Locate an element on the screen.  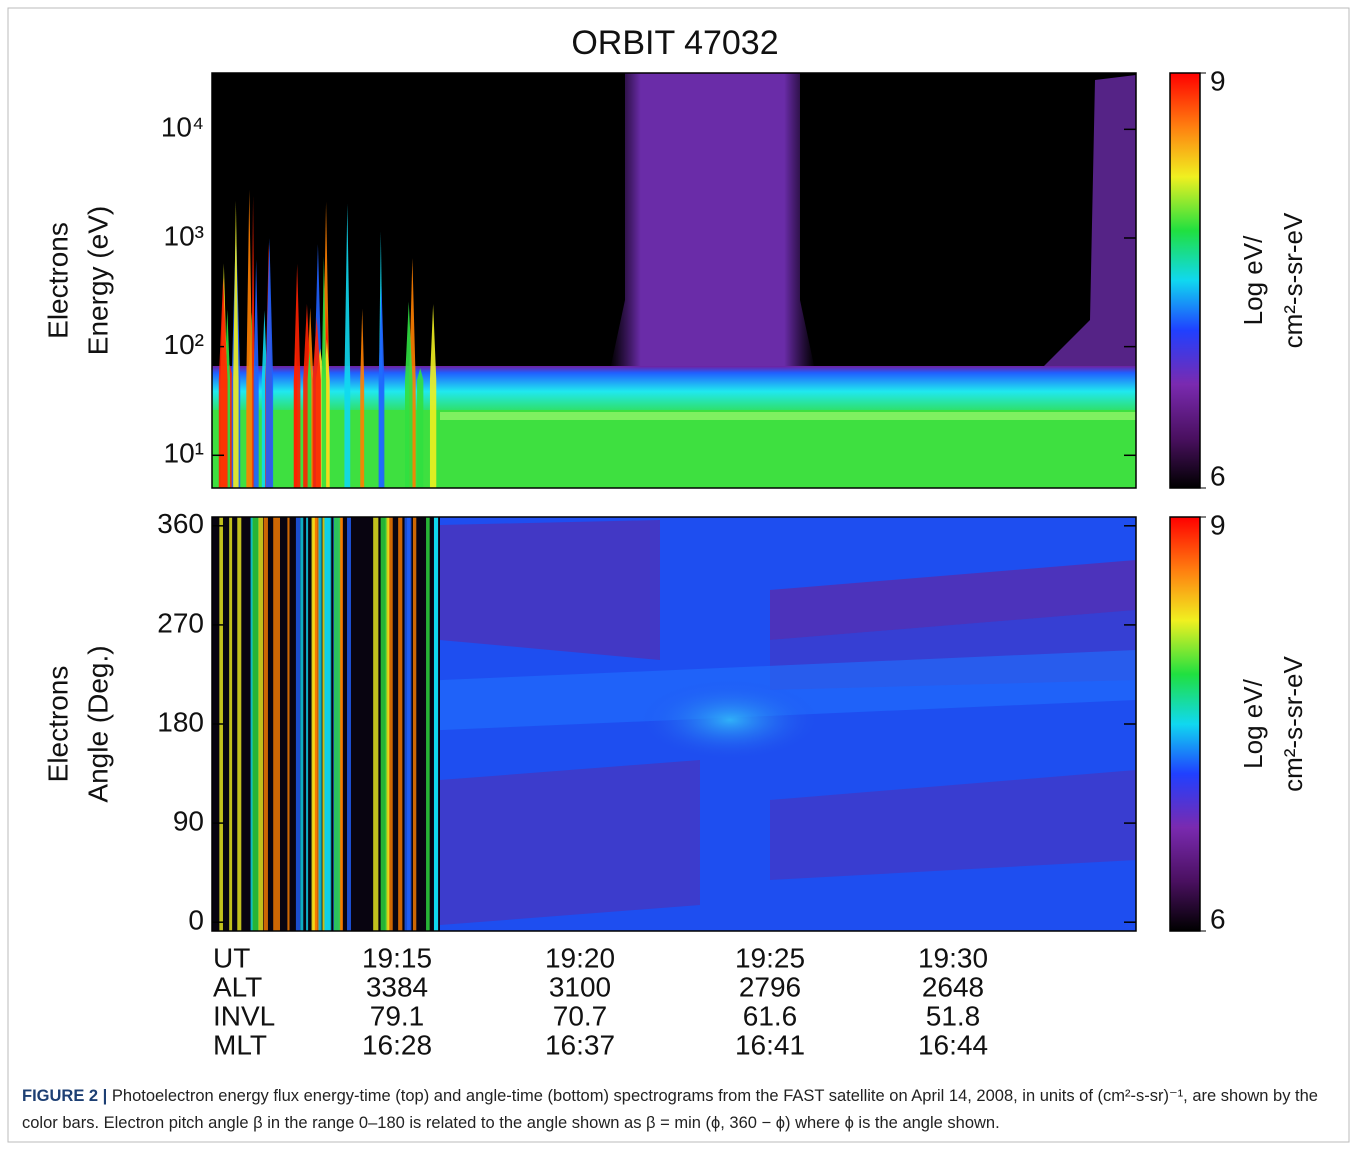
caption-label: FIGURE 2 | is located at coordinates (65, 1096).